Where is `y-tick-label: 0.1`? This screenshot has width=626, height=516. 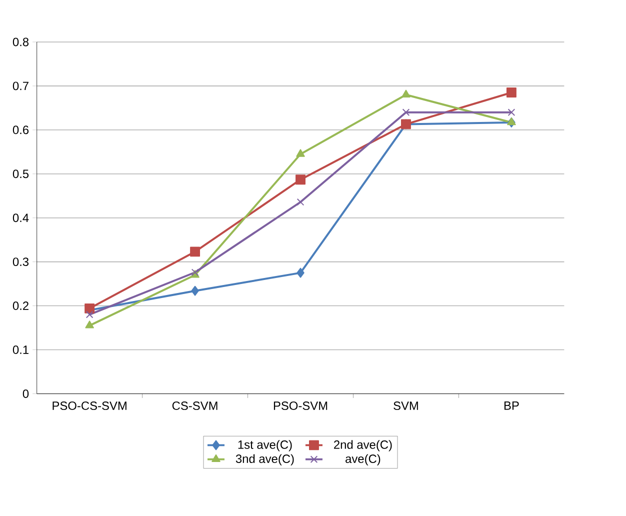
y-tick-label: 0.1 is located at coordinates (20, 350).